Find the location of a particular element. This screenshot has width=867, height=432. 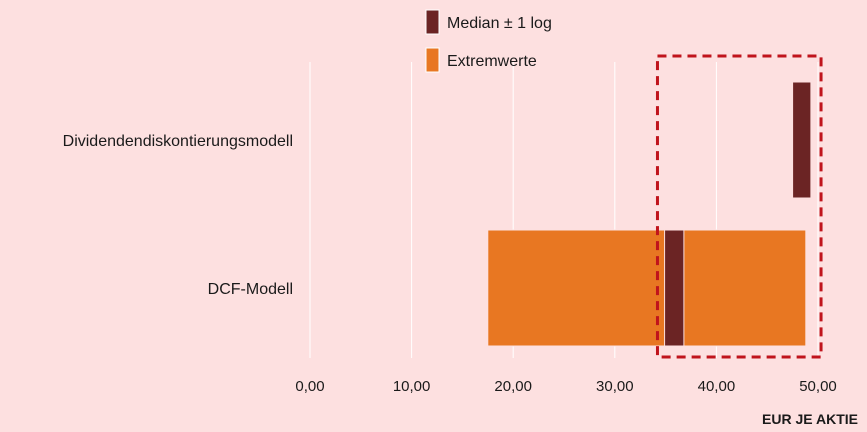

highlight-box is located at coordinates (739, 206).